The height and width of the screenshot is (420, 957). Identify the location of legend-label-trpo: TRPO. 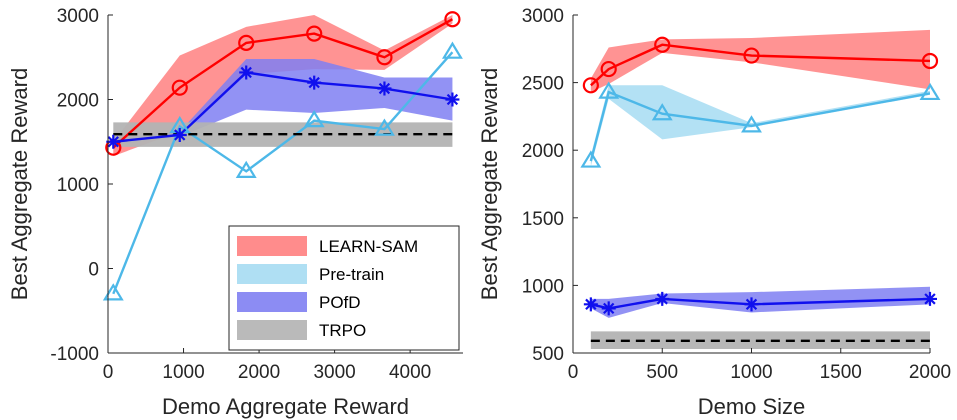
(342, 330).